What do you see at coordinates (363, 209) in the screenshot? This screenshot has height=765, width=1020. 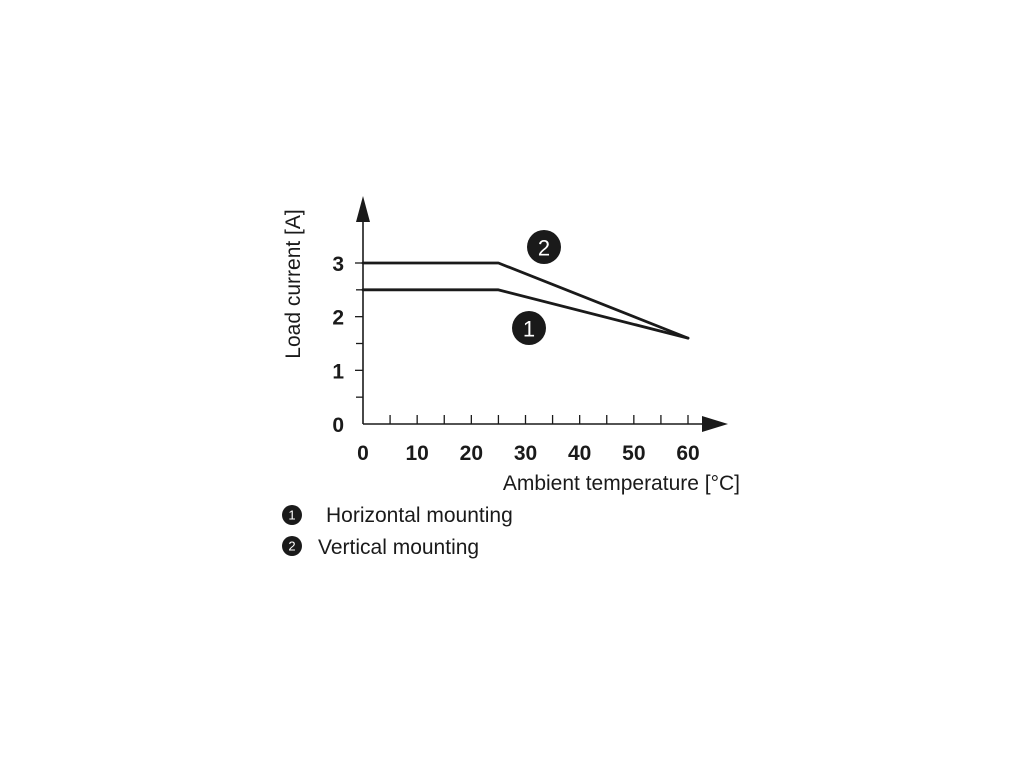 I see `y-axis-arrow-icon` at bounding box center [363, 209].